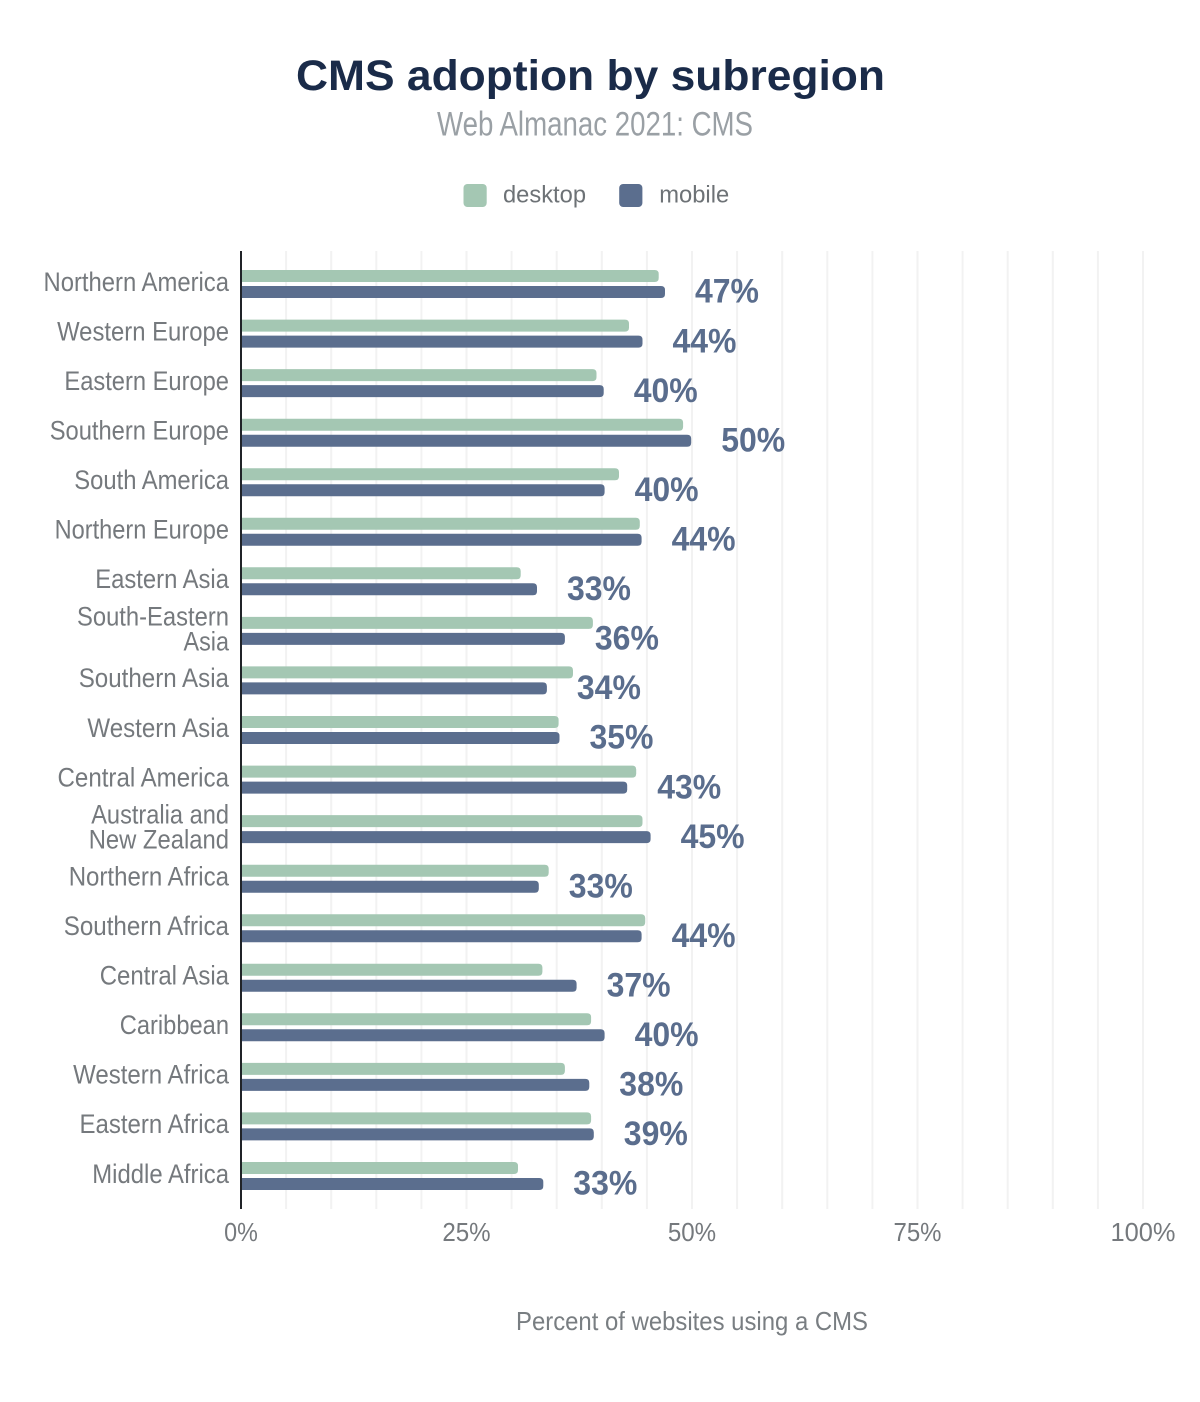 This screenshot has width=1200, height=1402. Describe the element at coordinates (689, 787) in the screenshot. I see `svg-text: 43%` at that location.